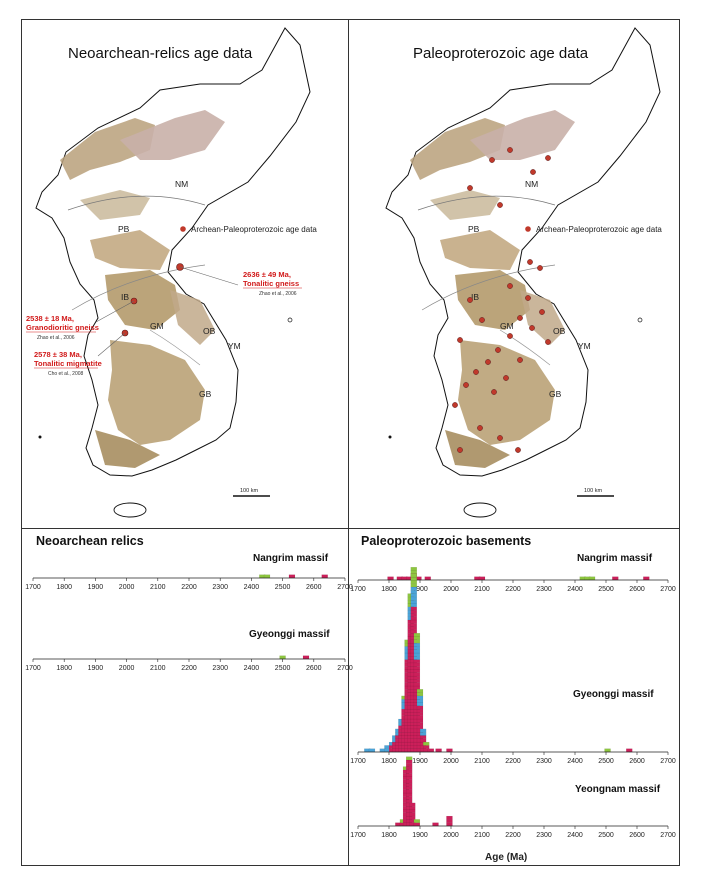  What do you see at coordinates (183, 229) in the screenshot?
I see `legend-dot-left` at bounding box center [183, 229].